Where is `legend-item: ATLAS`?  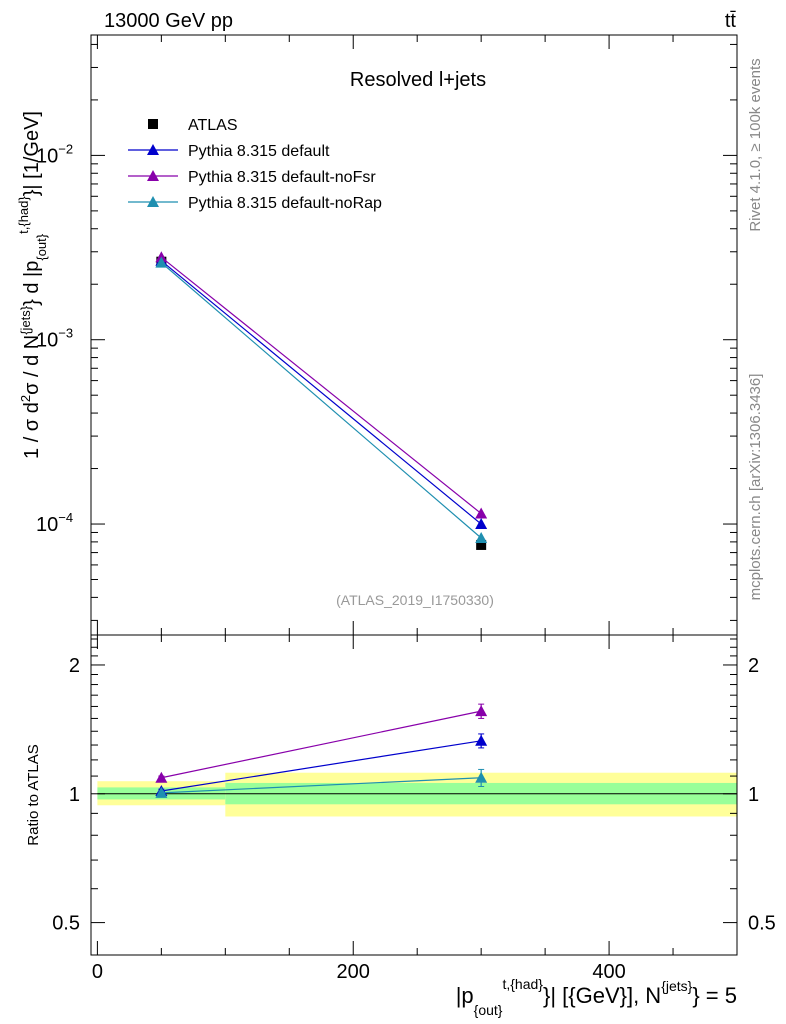 legend-item: ATLAS is located at coordinates (193, 125).